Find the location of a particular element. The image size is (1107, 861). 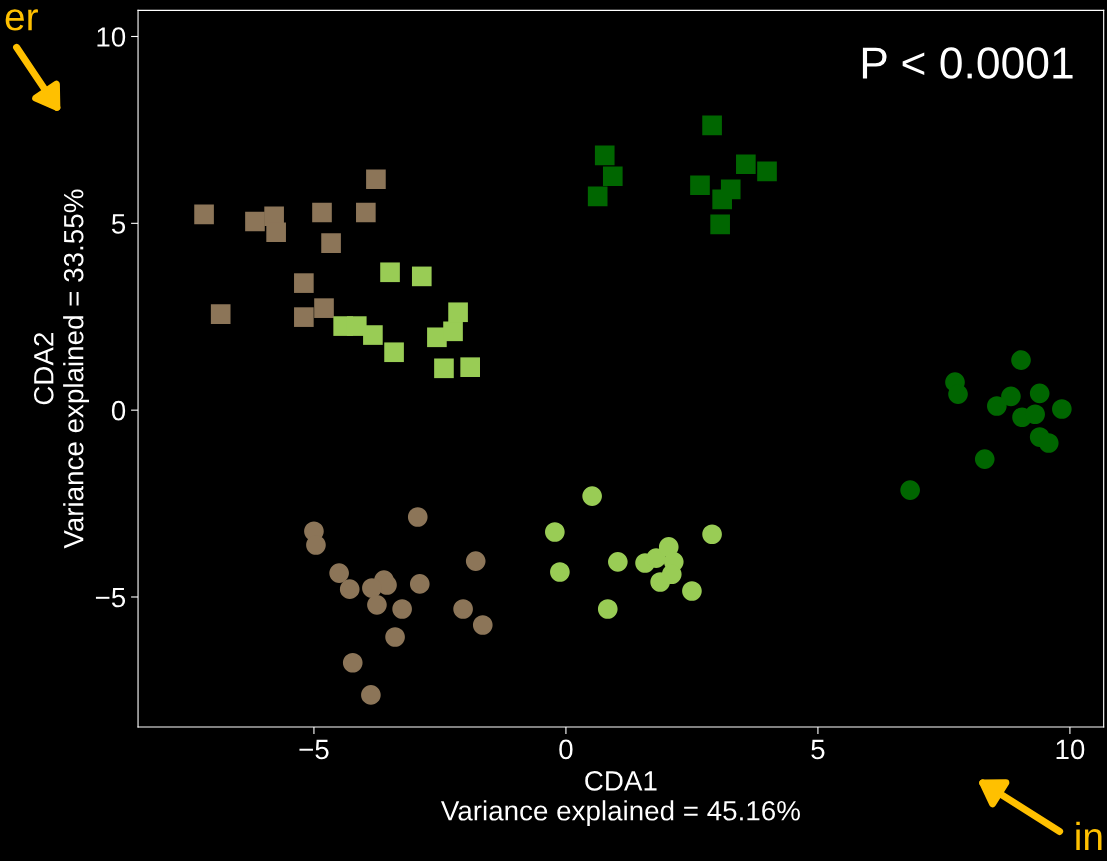

x-tick-label: −5 is located at coordinates (314, 749).